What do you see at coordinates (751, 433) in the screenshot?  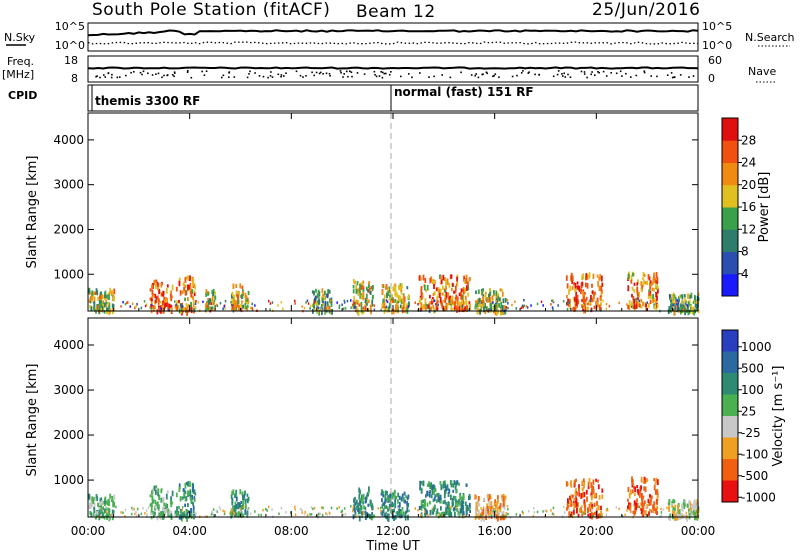 I see `velocity-colorbar-tick-label: -25` at bounding box center [751, 433].